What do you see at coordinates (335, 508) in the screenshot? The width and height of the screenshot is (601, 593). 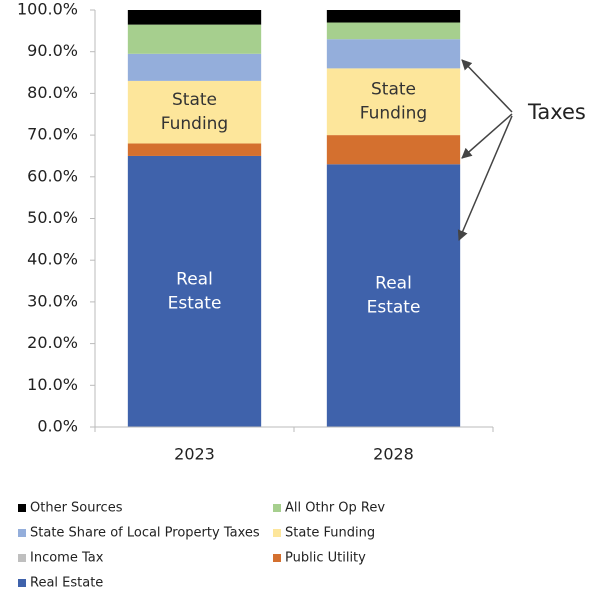 I see `legend-label: All Othr Op Rev` at bounding box center [335, 508].